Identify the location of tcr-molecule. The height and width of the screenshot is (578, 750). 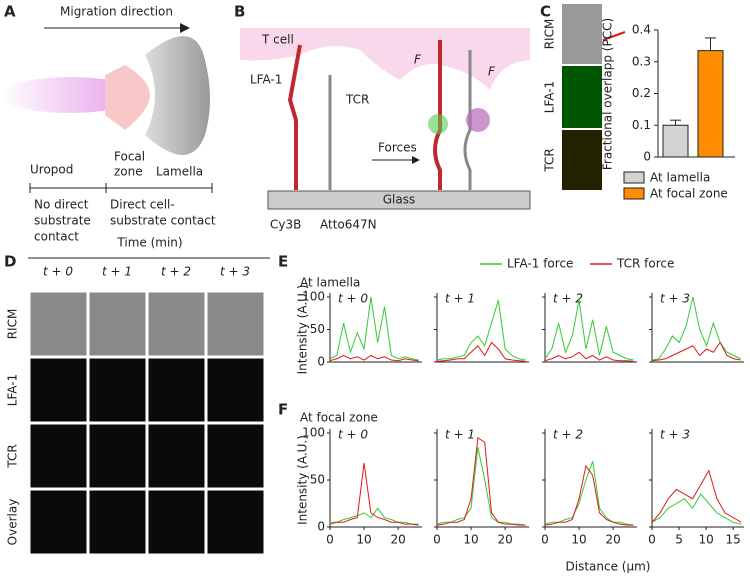
(467, 120).